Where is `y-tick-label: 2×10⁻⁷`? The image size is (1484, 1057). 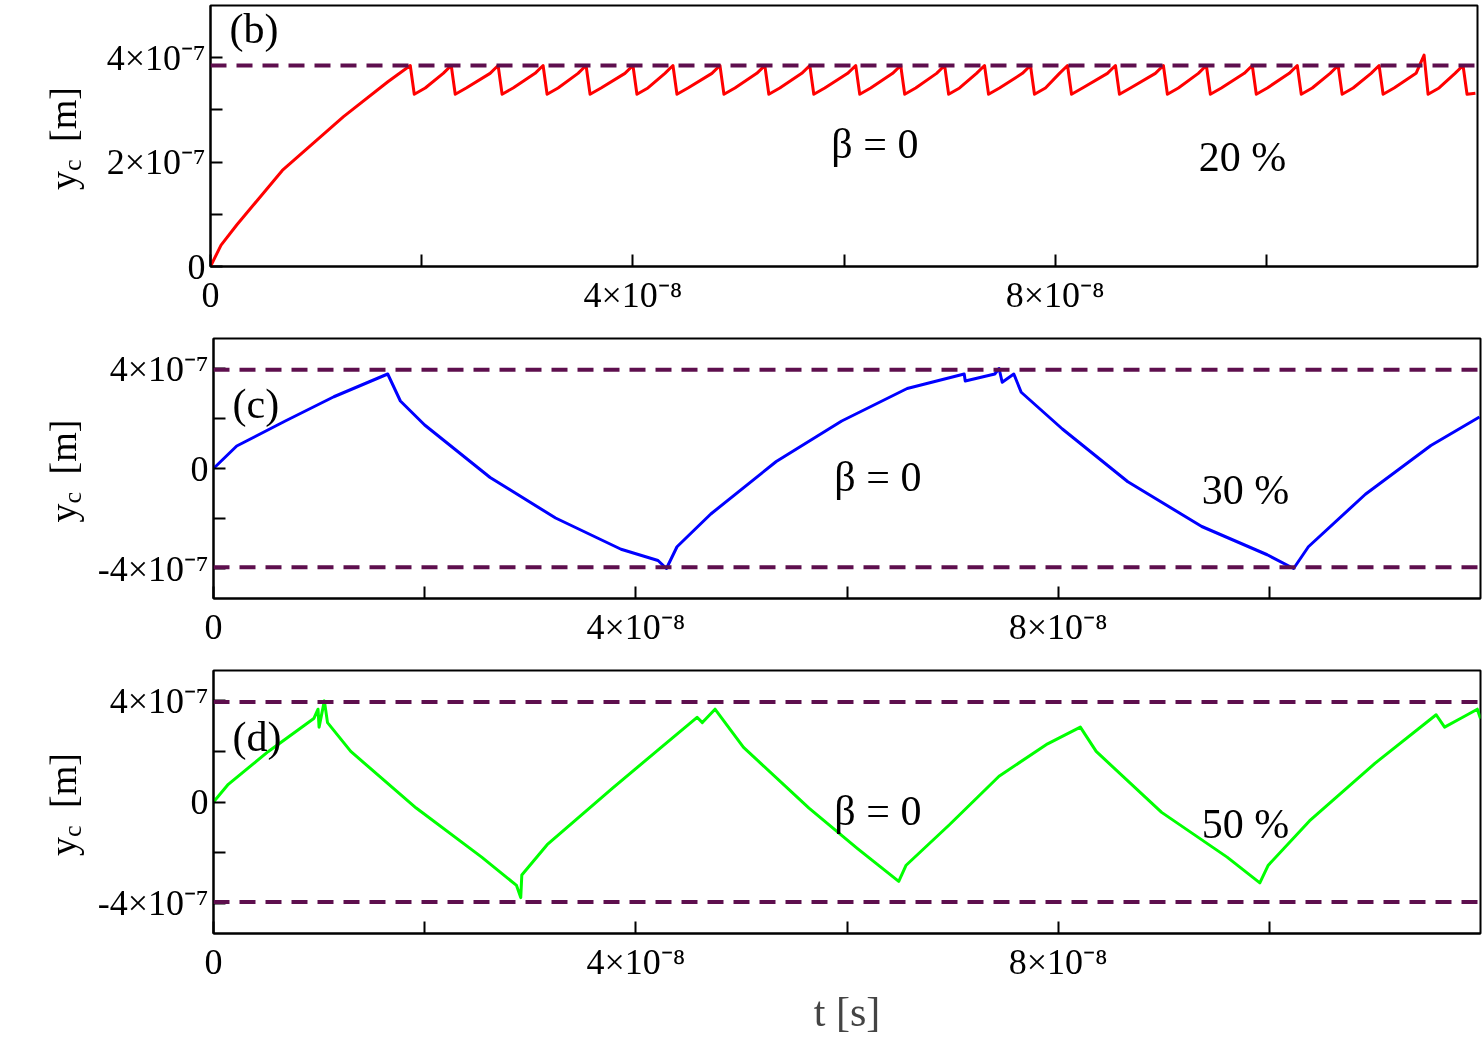 y-tick-label: 2×10⁻⁷ is located at coordinates (156, 162).